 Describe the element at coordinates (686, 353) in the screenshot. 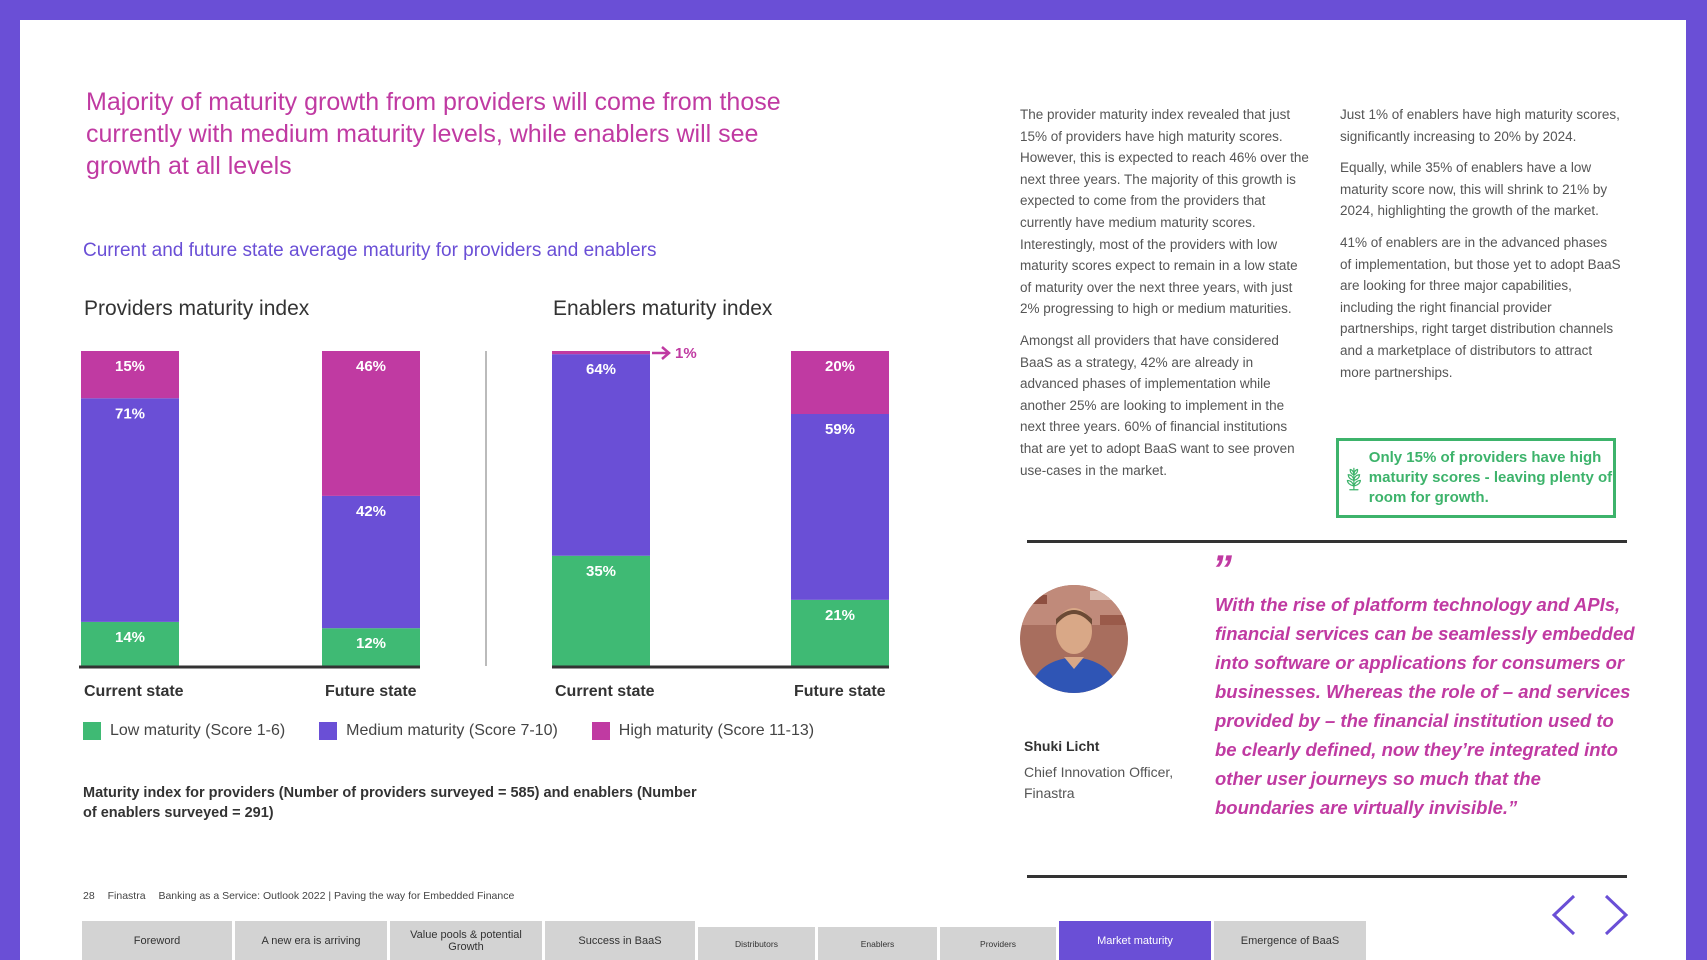

I see `annotation-label: 1%` at that location.